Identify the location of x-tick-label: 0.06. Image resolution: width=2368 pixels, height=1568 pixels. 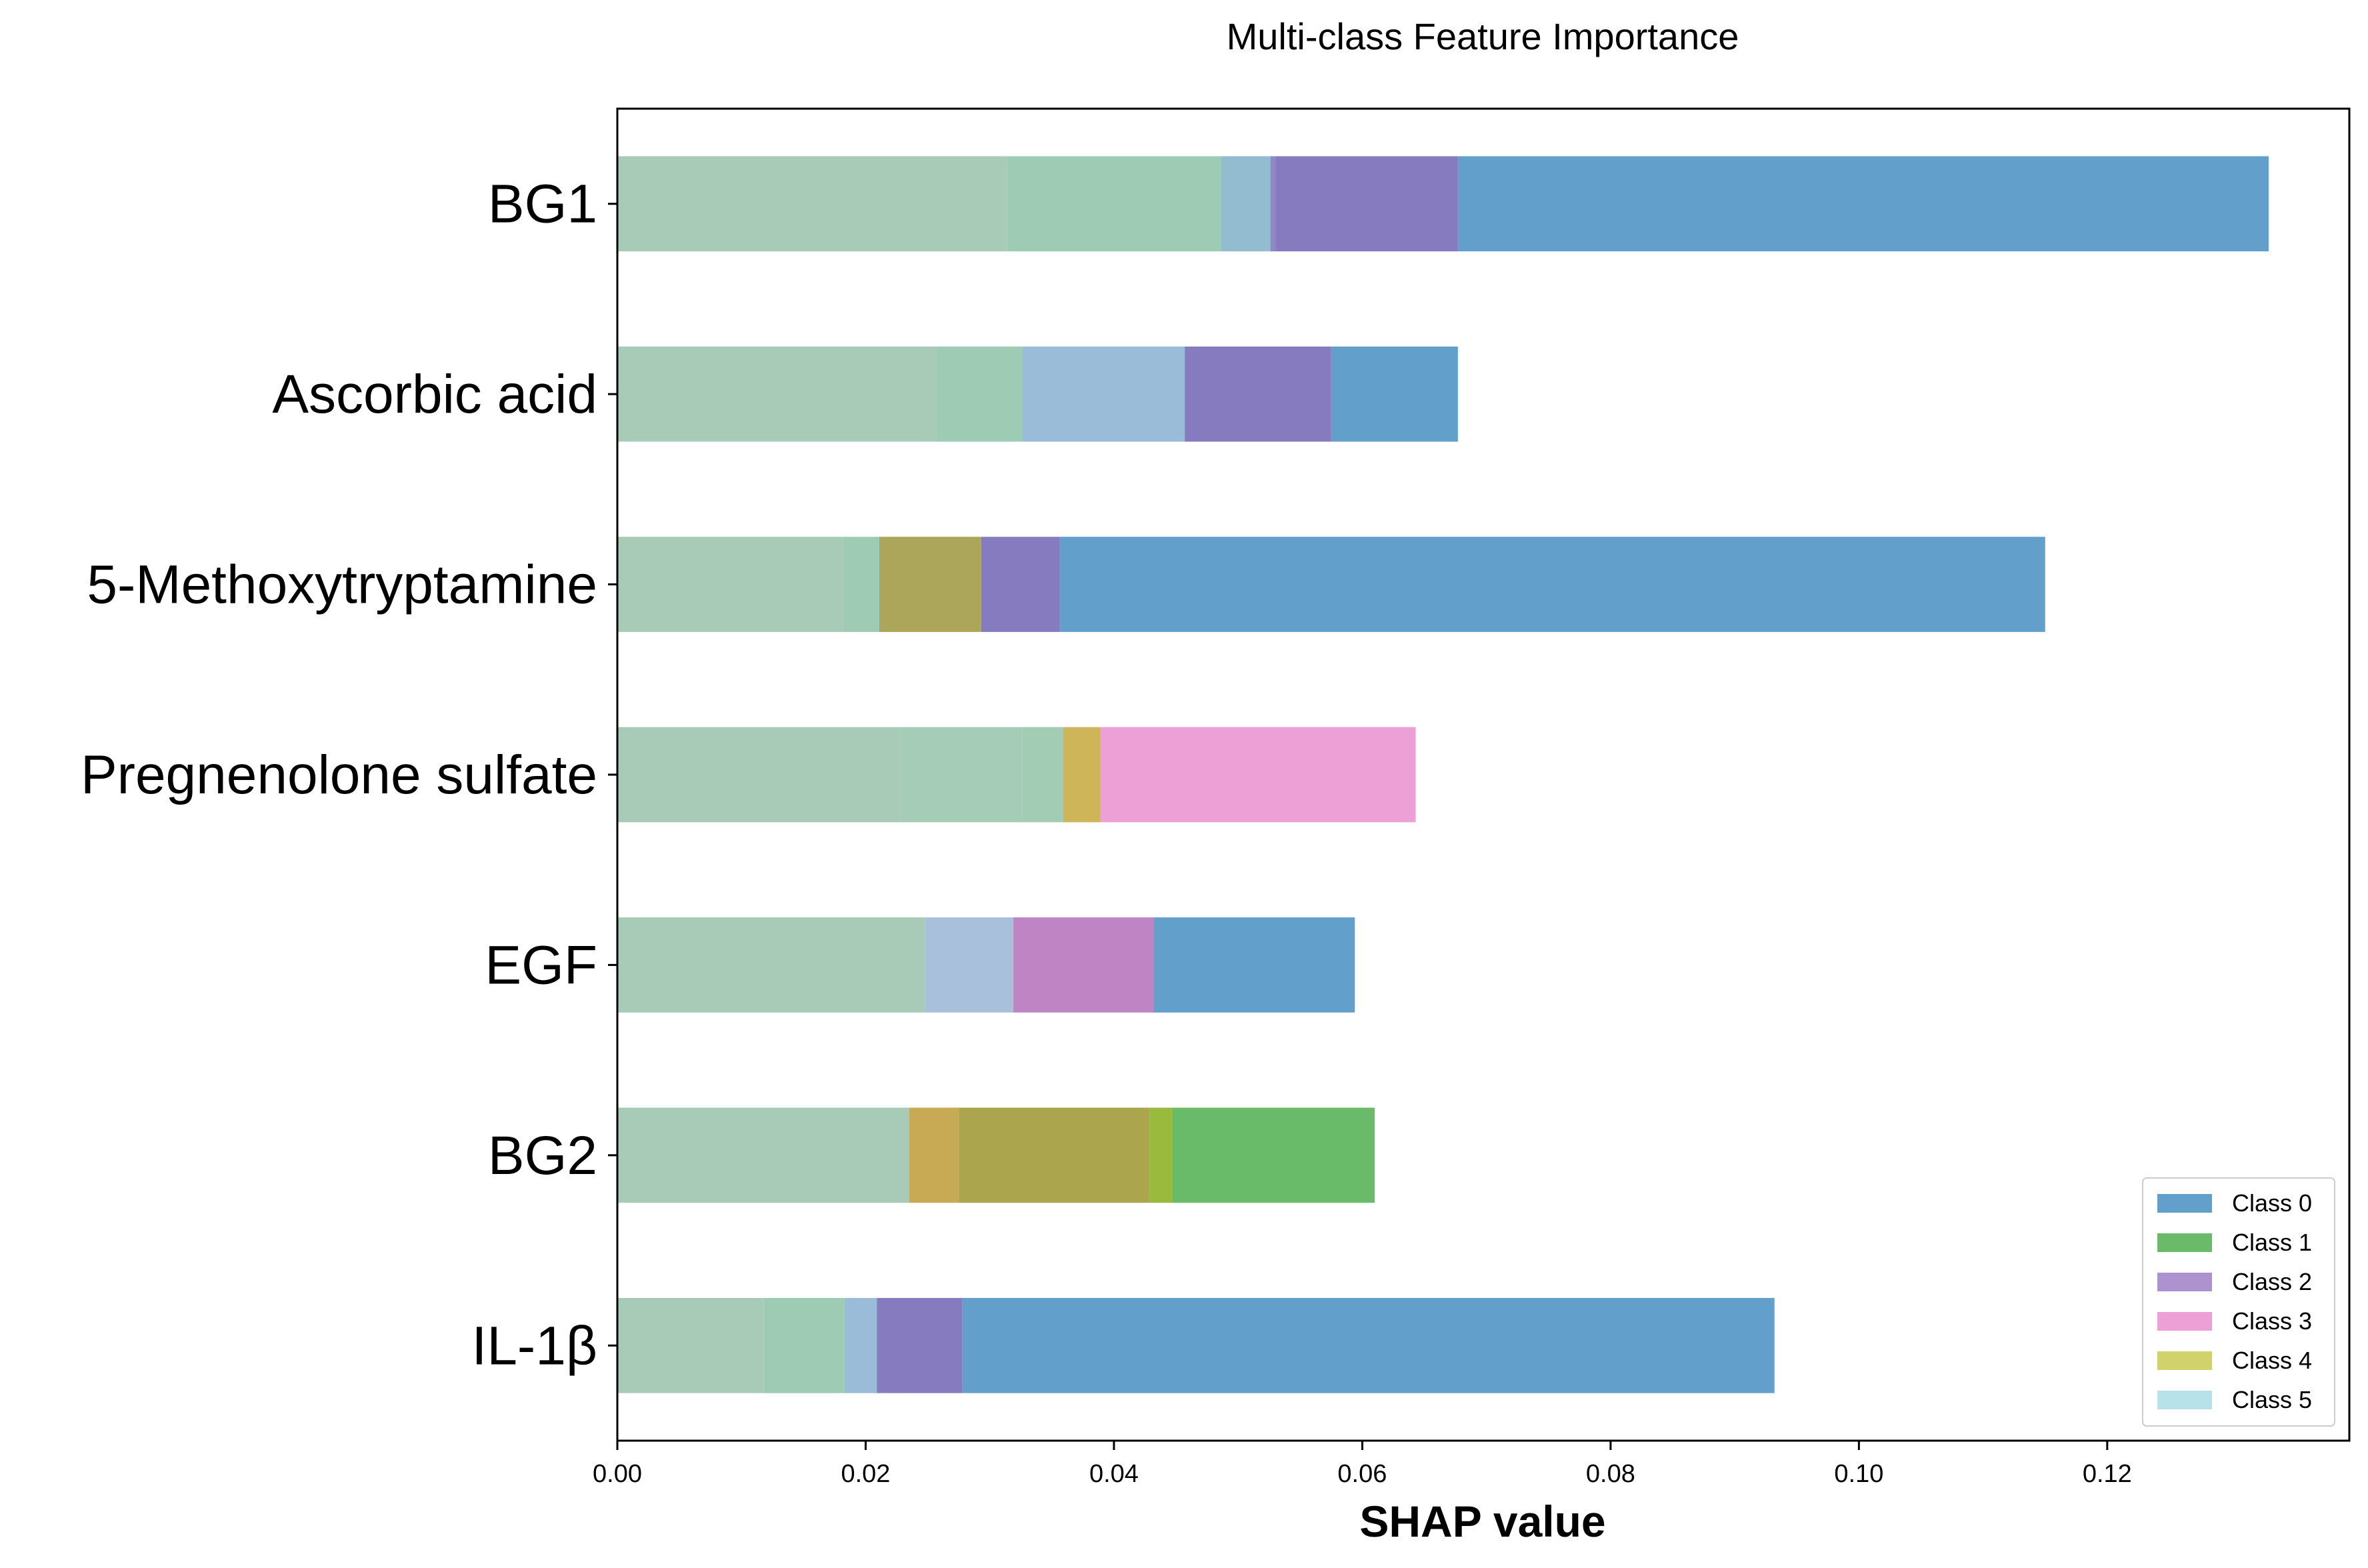
(1362, 1474).